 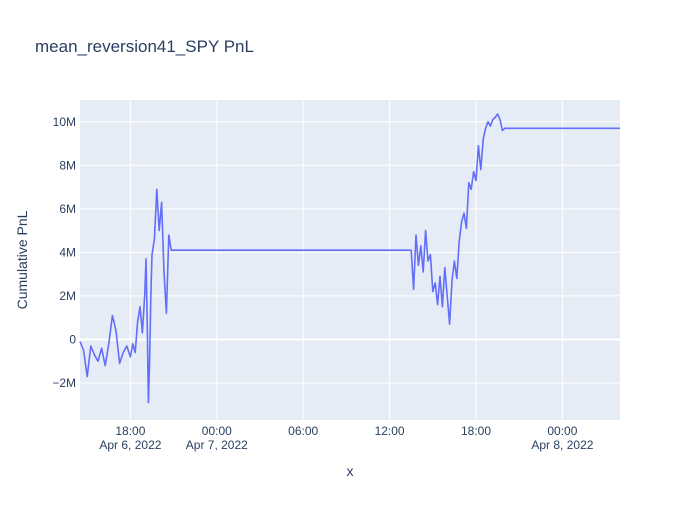 I want to click on x-tick-date-label: Apr 8, 2022, so click(x=562, y=445).